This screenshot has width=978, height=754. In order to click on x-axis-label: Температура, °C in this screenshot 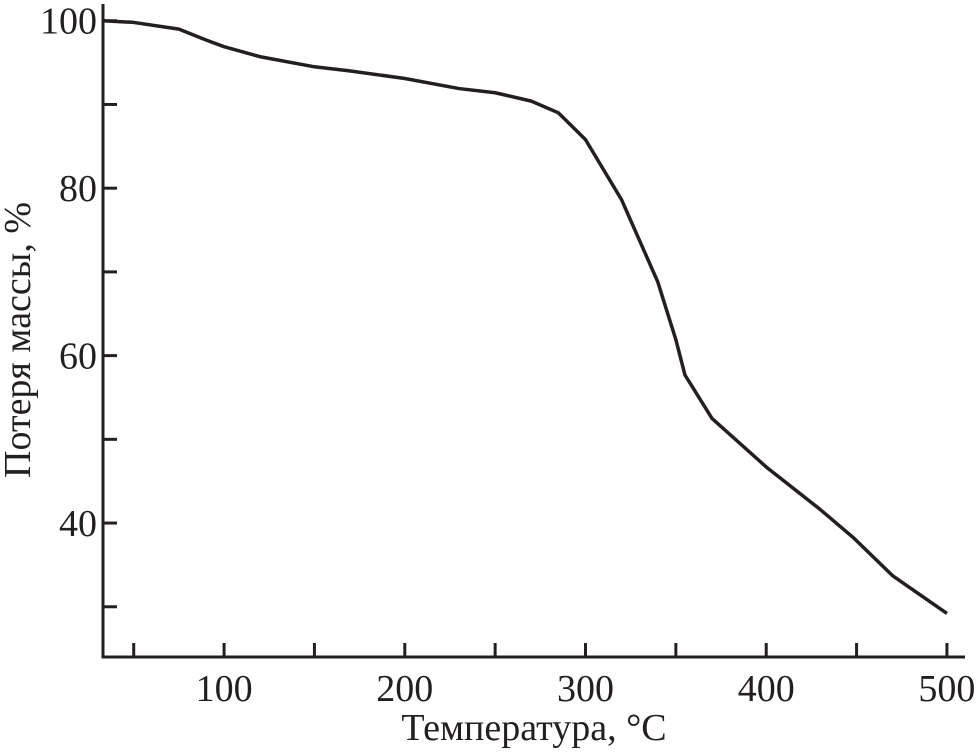, I will do `click(533, 728)`.